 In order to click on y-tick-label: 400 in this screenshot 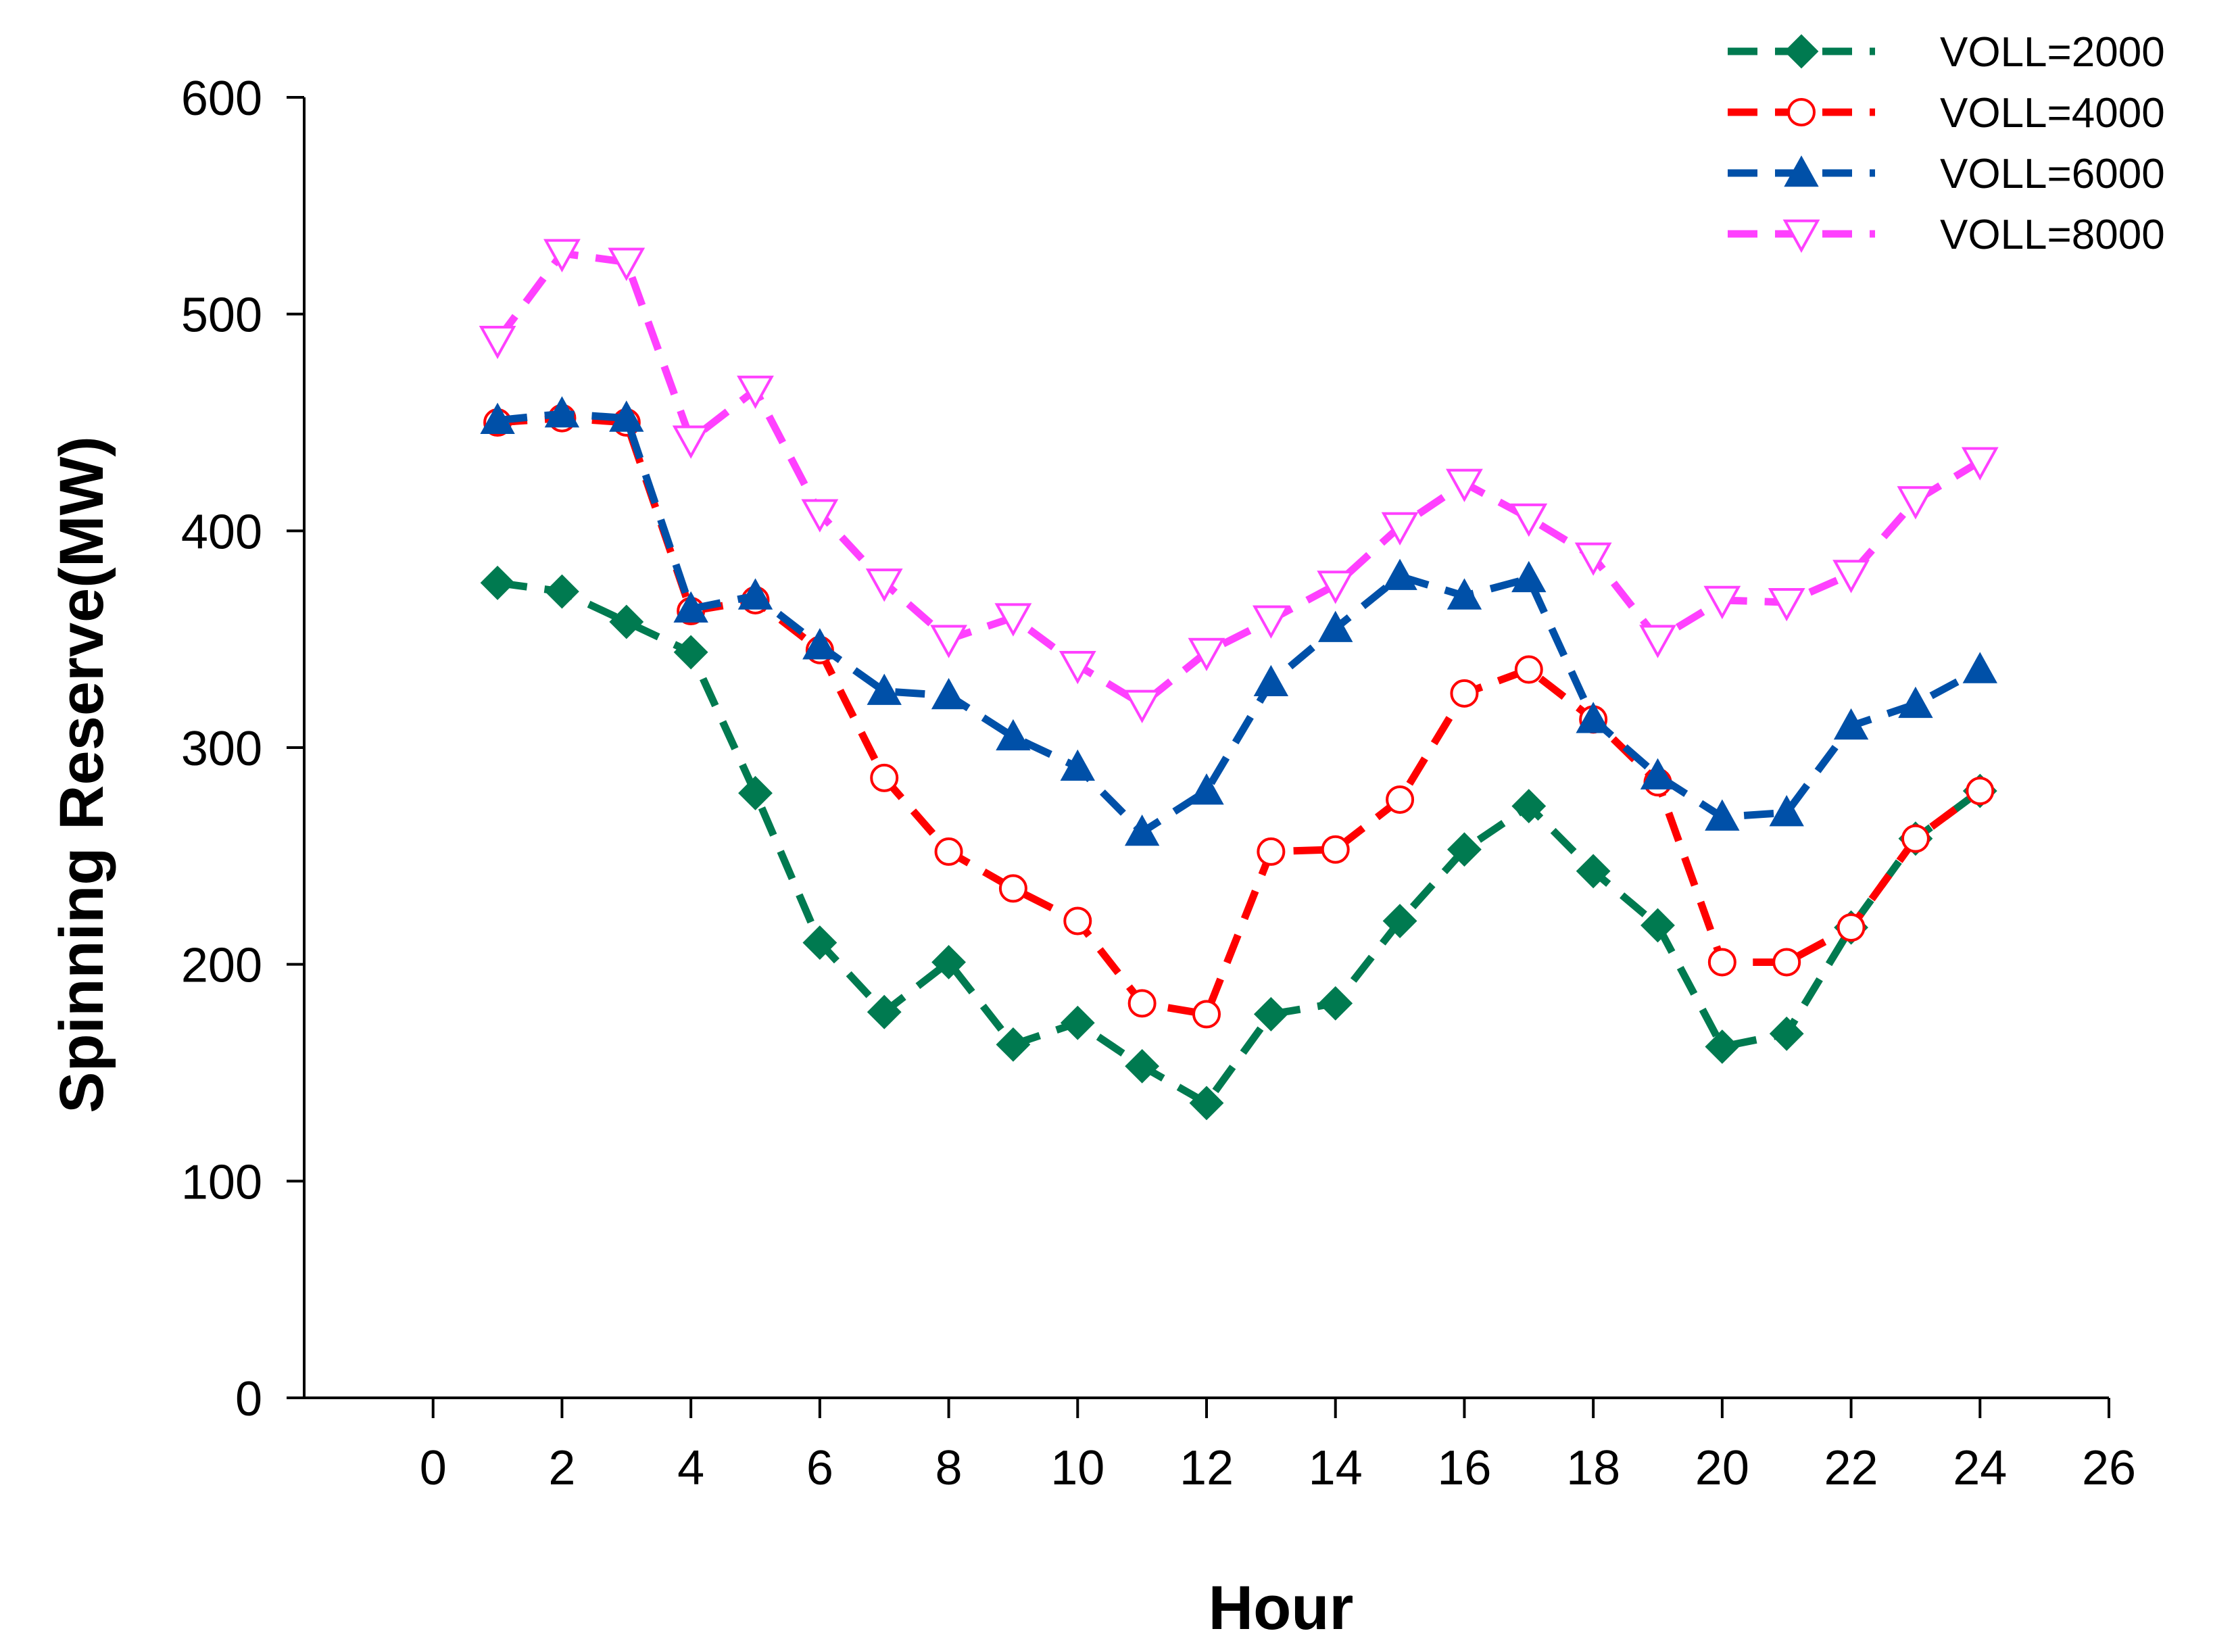, I will do `click(221, 532)`.